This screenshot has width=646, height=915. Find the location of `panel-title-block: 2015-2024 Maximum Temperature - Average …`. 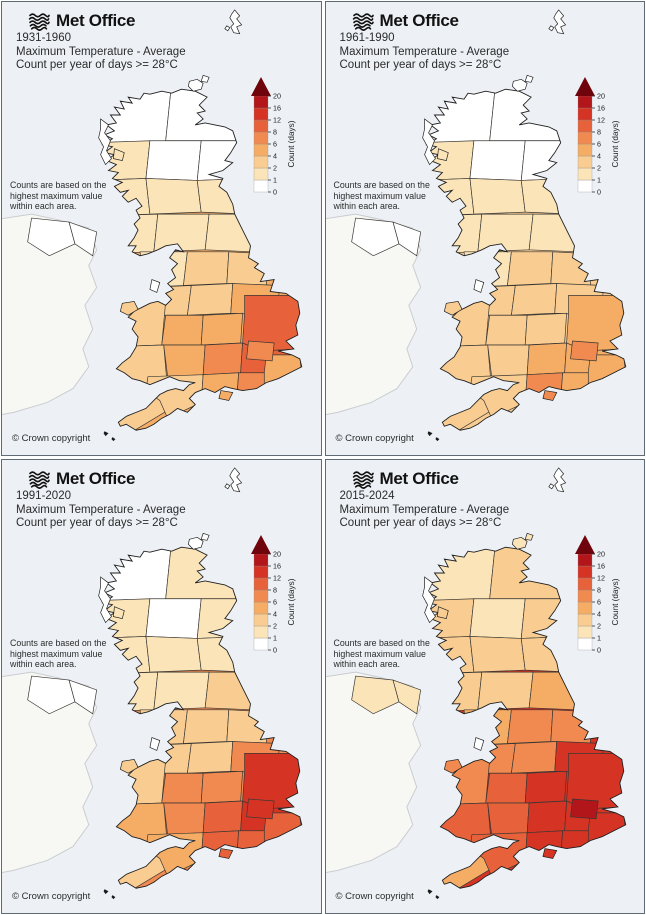

panel-title-block: 2015-2024 Maximum Temperature - Average … is located at coordinates (425, 510).